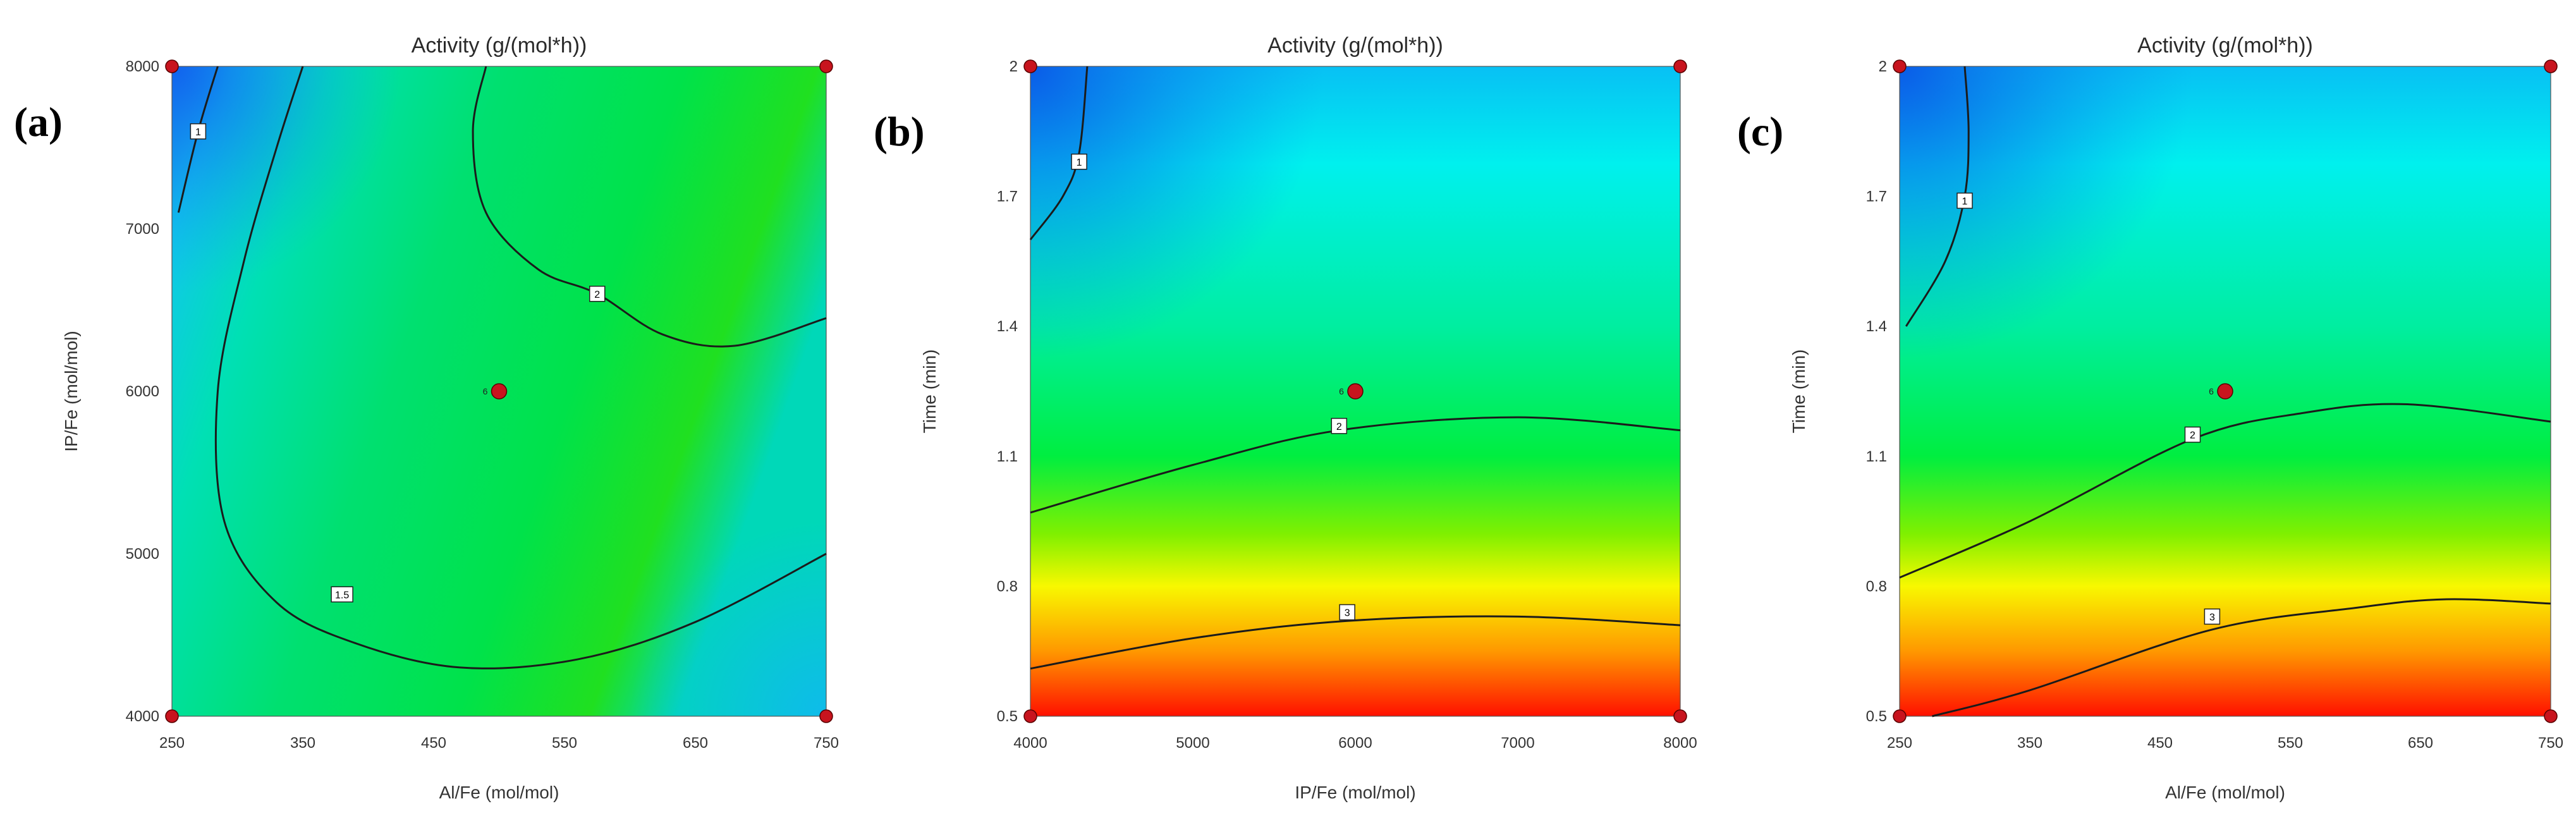  Describe the element at coordinates (142, 229) in the screenshot. I see `y-tick-label: 7000` at that location.